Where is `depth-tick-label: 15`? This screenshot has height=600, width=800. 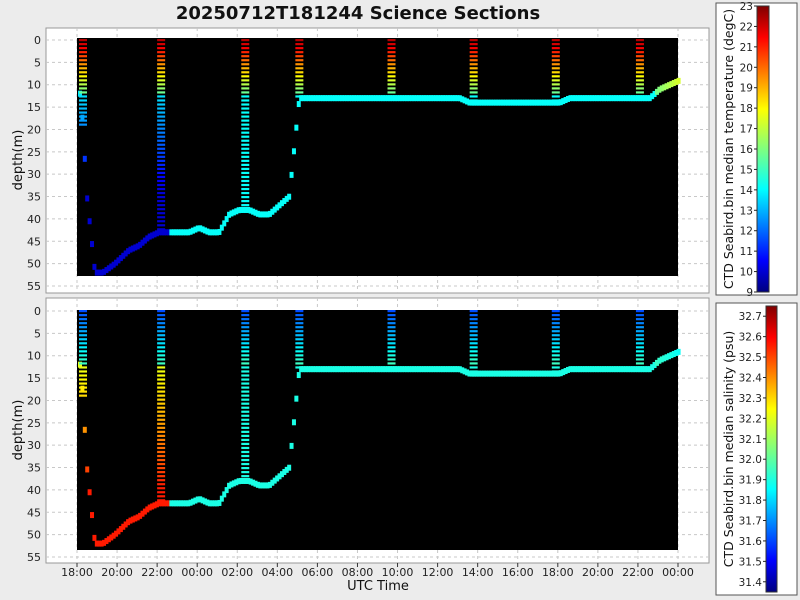 depth-tick-label: 15 is located at coordinates (34, 107).